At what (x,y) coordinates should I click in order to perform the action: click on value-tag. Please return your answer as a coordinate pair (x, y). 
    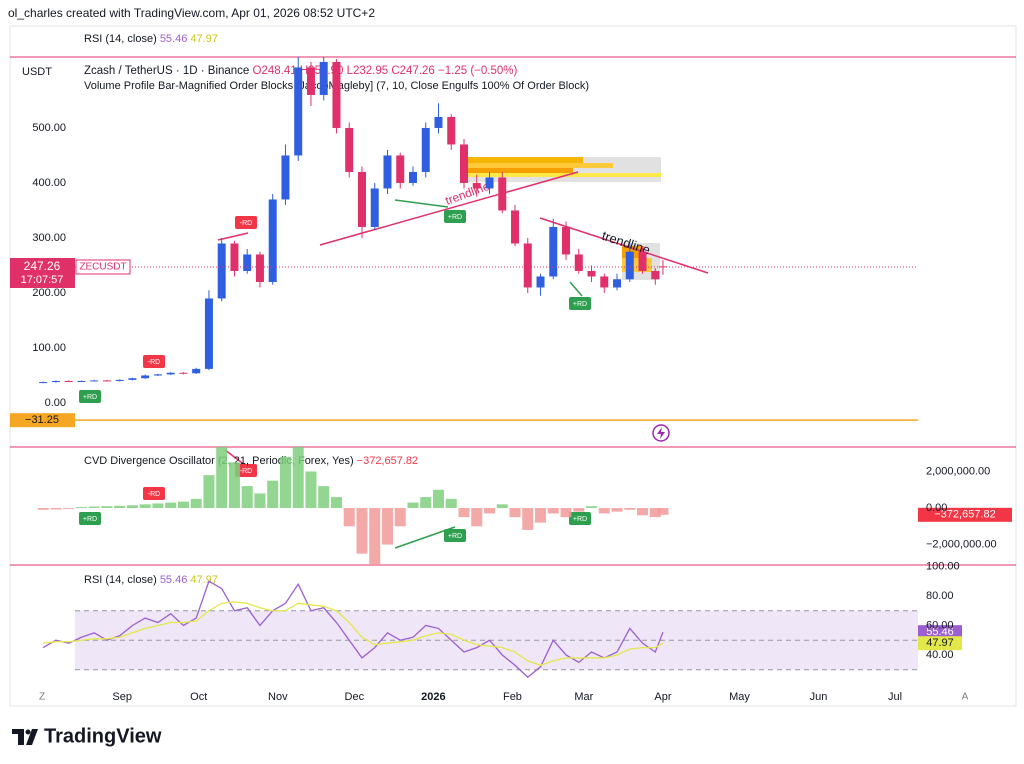
    Looking at the image, I should click on (965, 514).